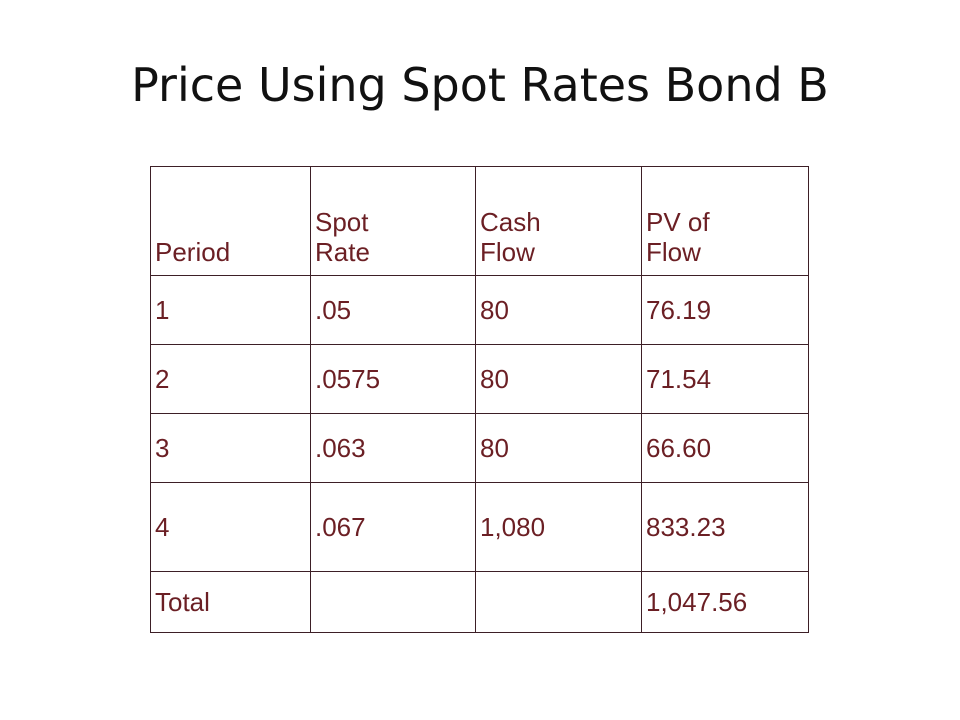 The width and height of the screenshot is (960, 720). I want to click on slide-title: Price Using Spot Rates Bond B, so click(480, 85).